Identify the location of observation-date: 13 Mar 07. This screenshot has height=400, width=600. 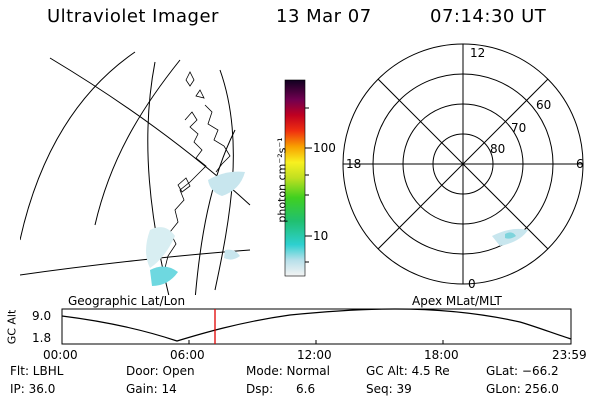
(324, 16).